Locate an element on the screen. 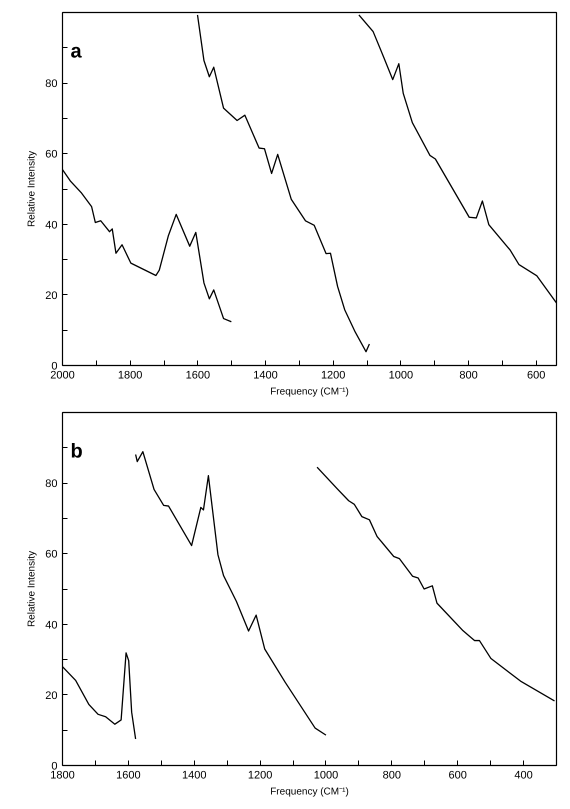 This screenshot has width=570, height=809. x-tick-label: 400 is located at coordinates (523, 776).